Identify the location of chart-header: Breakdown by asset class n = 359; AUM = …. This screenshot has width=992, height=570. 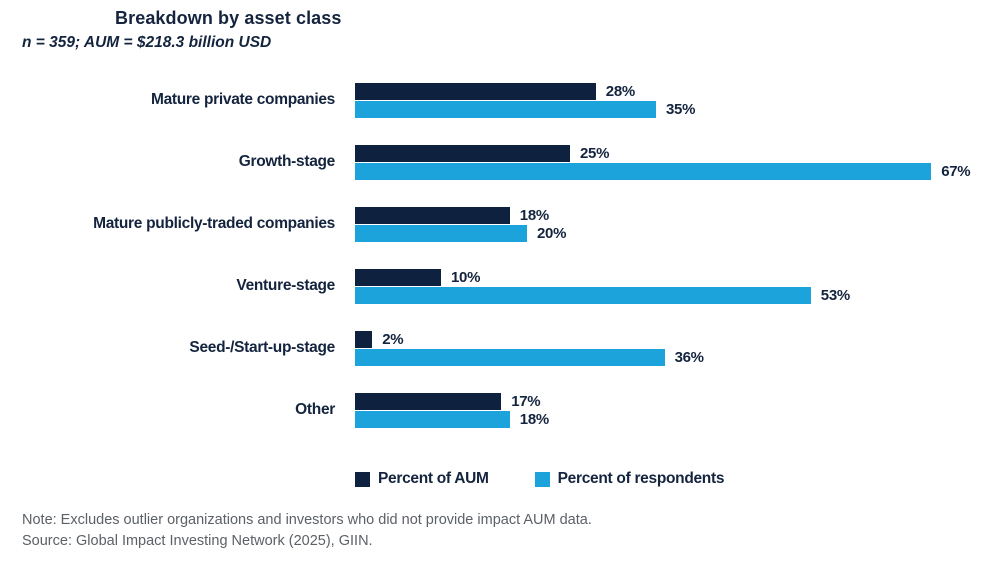
(496, 26).